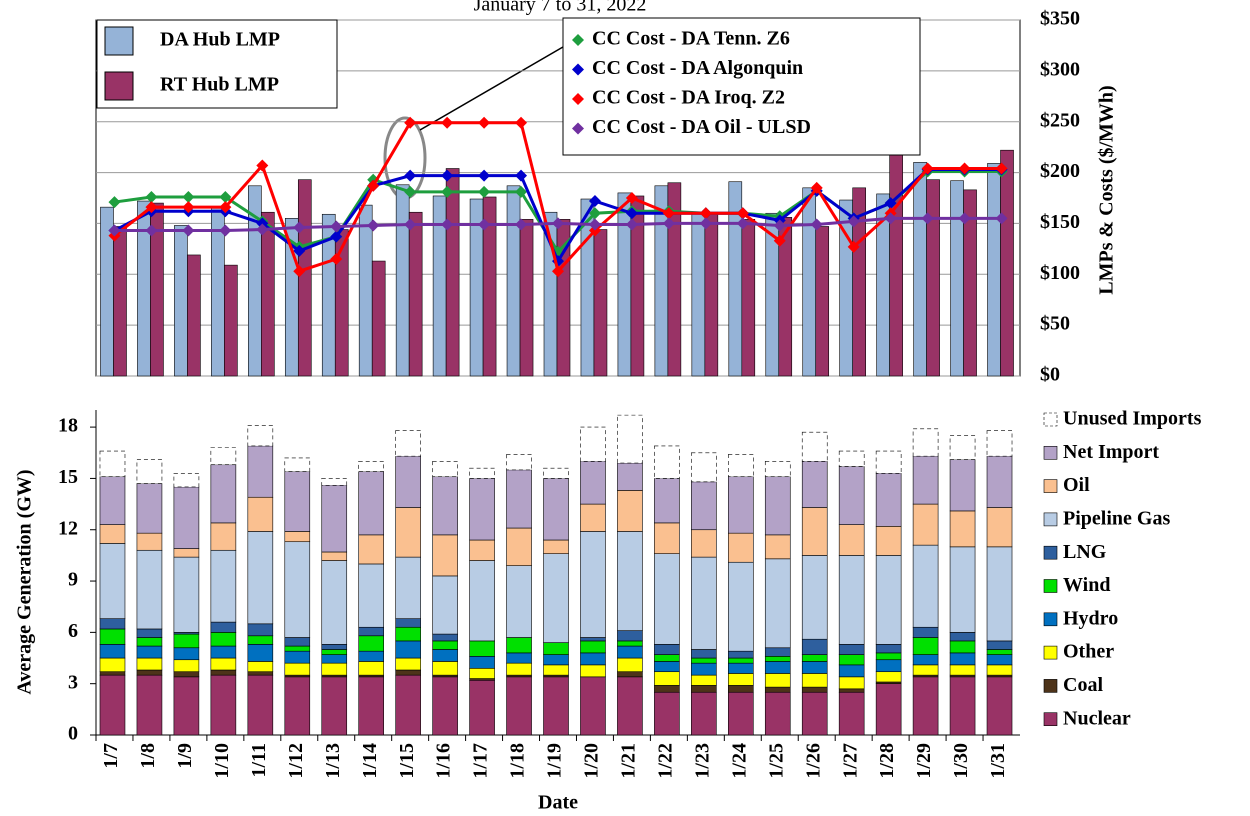  What do you see at coordinates (148, 756) in the screenshot?
I see `x-tick-label: 1/8` at bounding box center [148, 756].